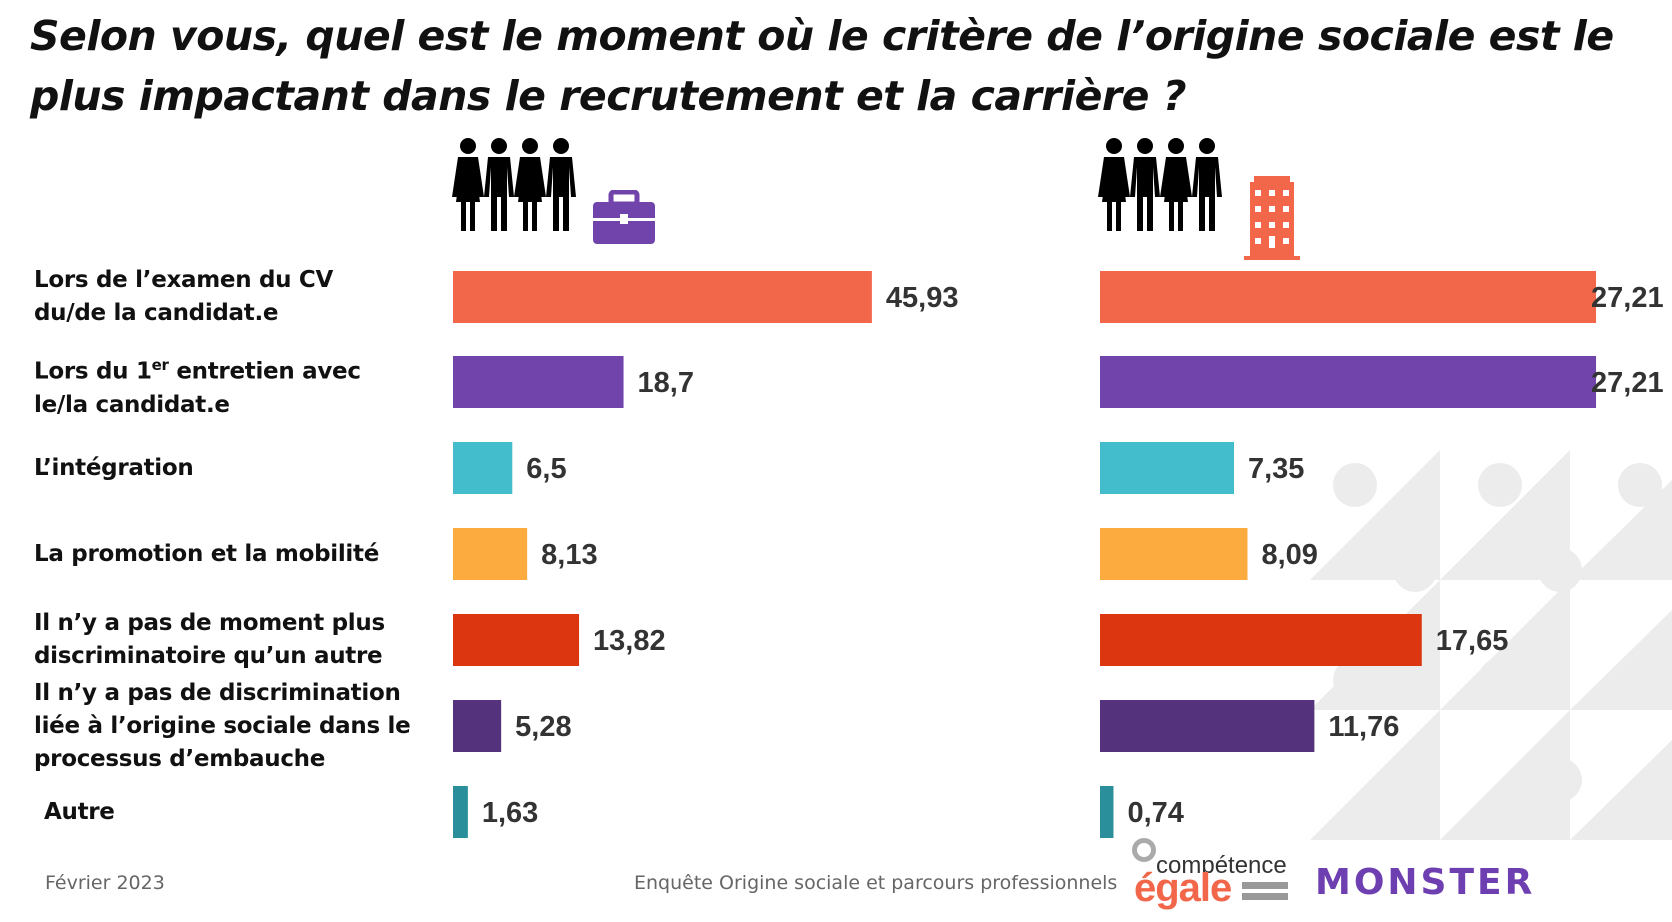  What do you see at coordinates (546, 469) in the screenshot?
I see `data-label: 6,5` at bounding box center [546, 469].